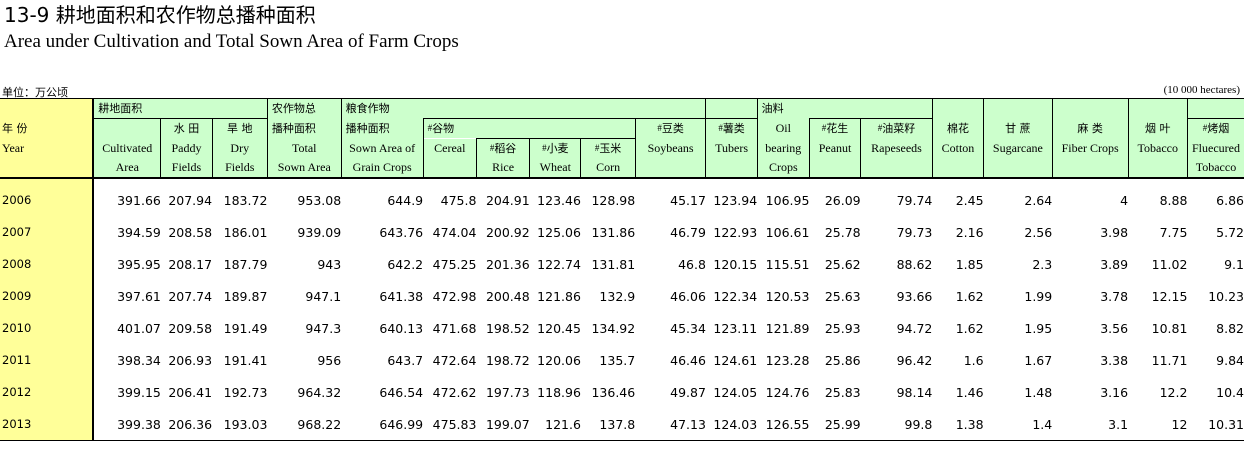 The height and width of the screenshot is (459, 1246). I want to click on value-cell: 46.79, so click(688, 232).